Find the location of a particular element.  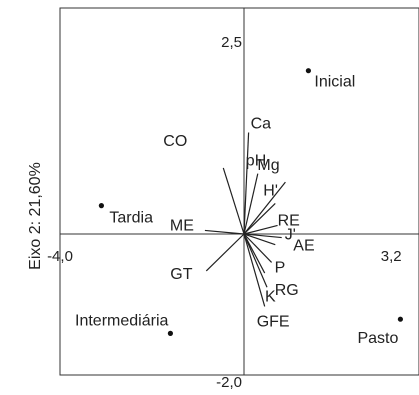

vector-p is located at coordinates (258, 248).